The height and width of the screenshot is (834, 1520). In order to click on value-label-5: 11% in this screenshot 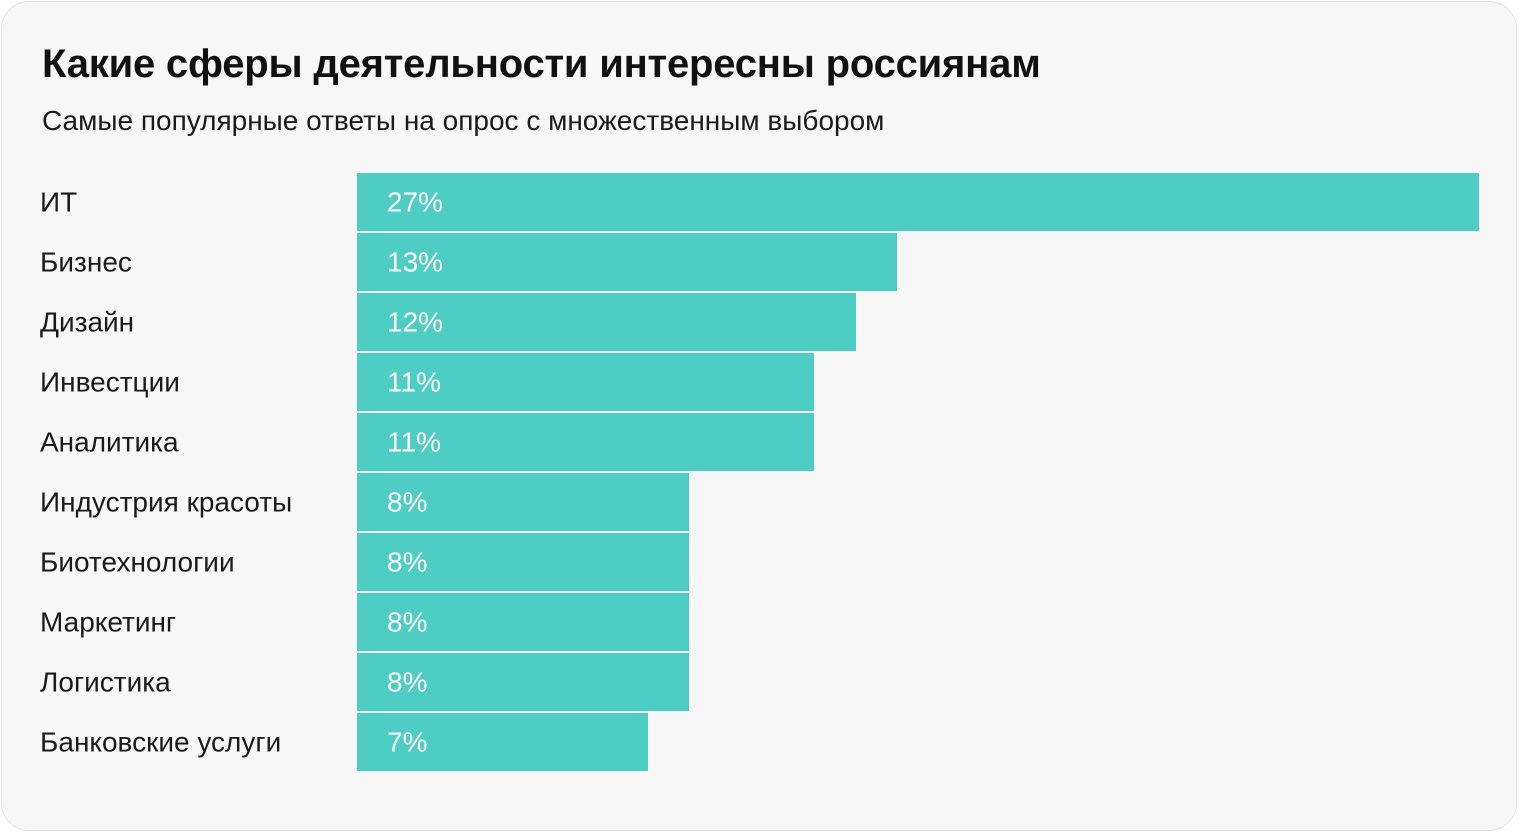, I will do `click(414, 442)`.